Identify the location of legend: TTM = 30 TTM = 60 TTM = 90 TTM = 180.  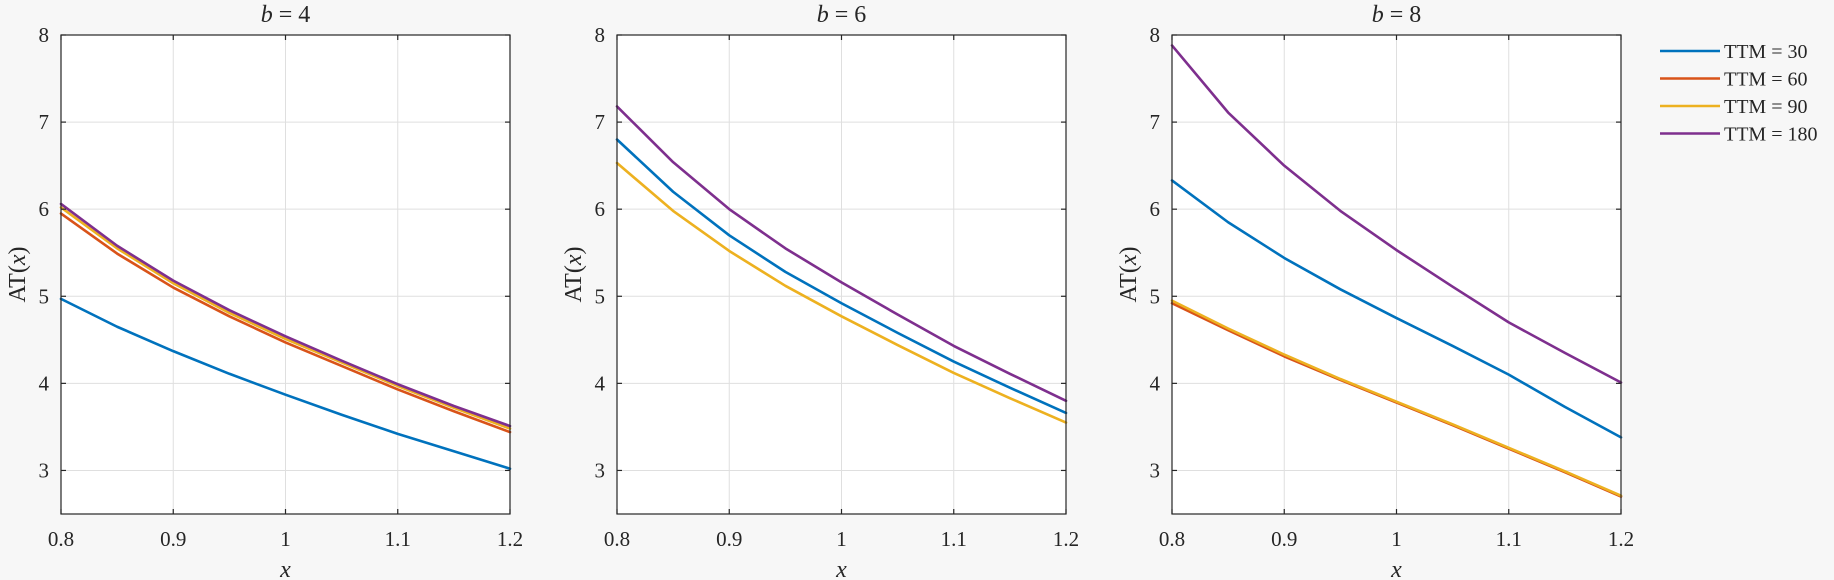
(1739, 93).